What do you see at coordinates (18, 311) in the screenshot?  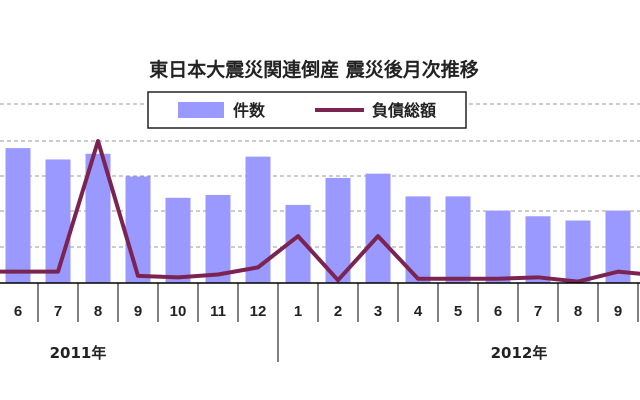 I see `x-tick-label-0: 6` at bounding box center [18, 311].